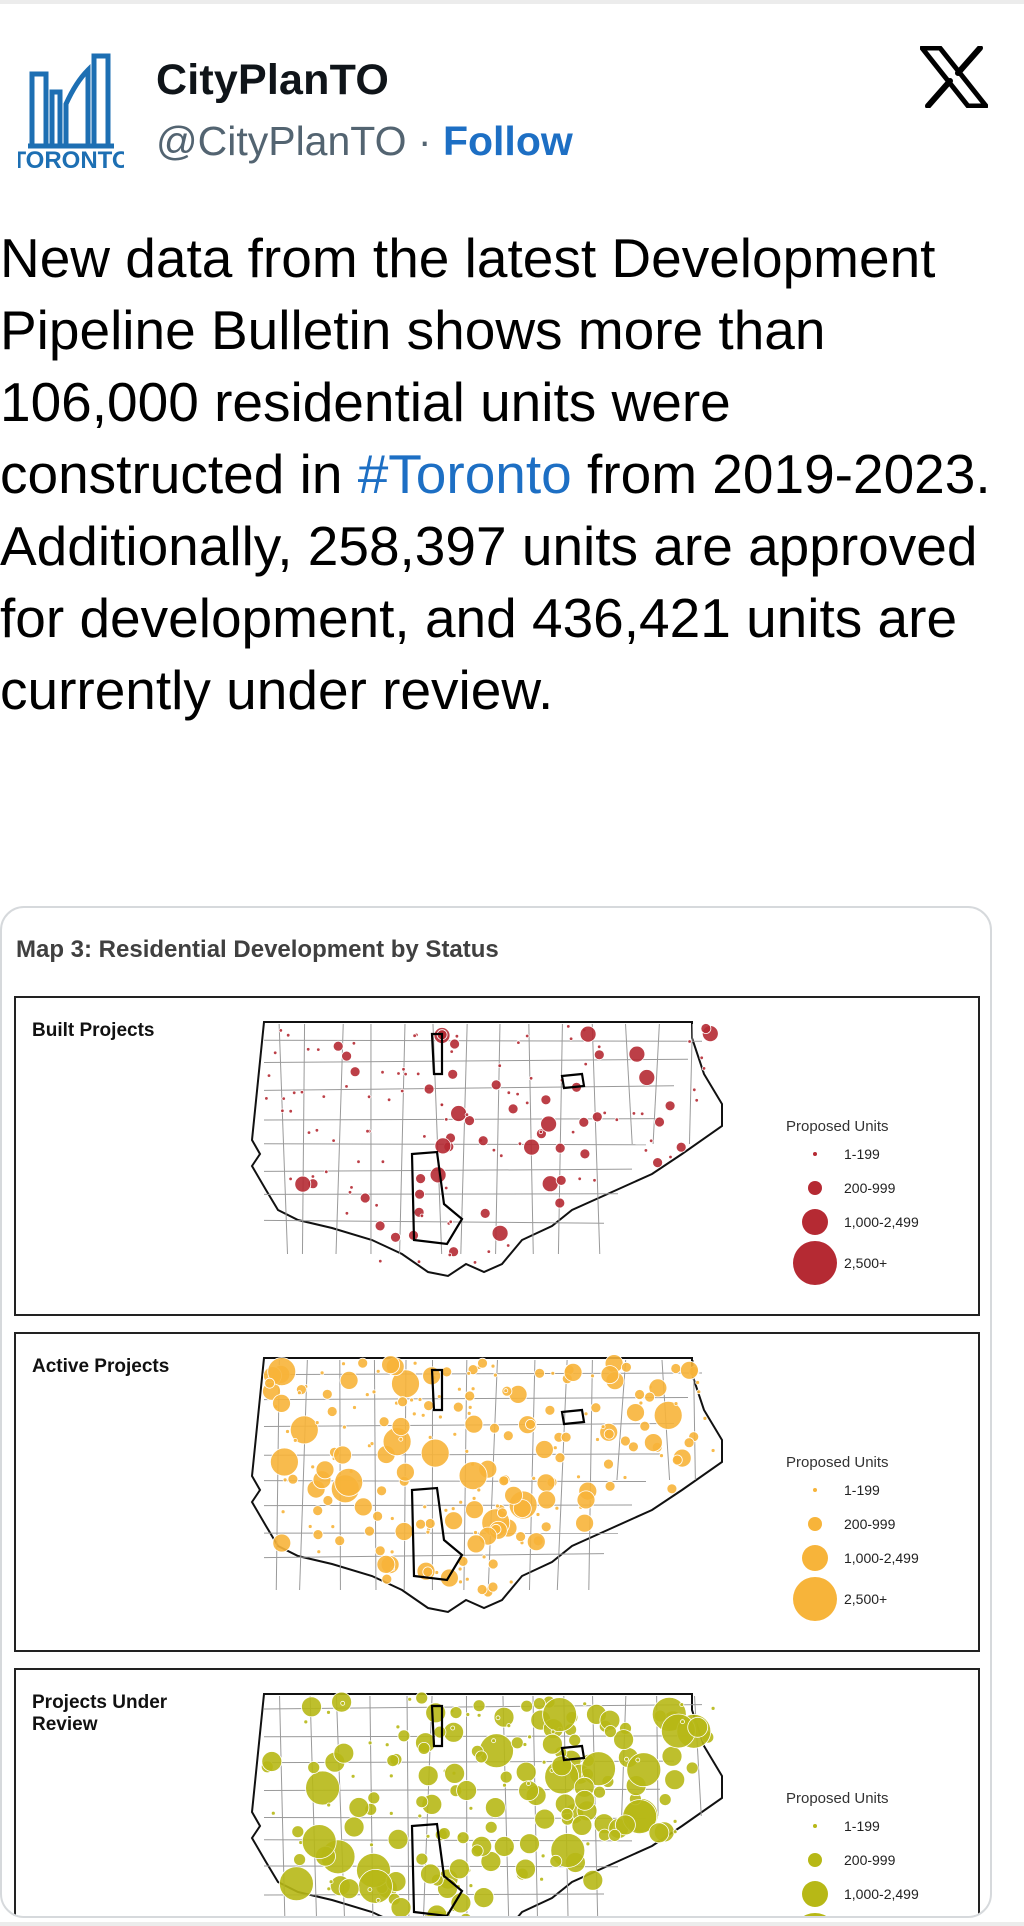  What do you see at coordinates (870, 1188) in the screenshot?
I see `legend-label: 200-999` at bounding box center [870, 1188].